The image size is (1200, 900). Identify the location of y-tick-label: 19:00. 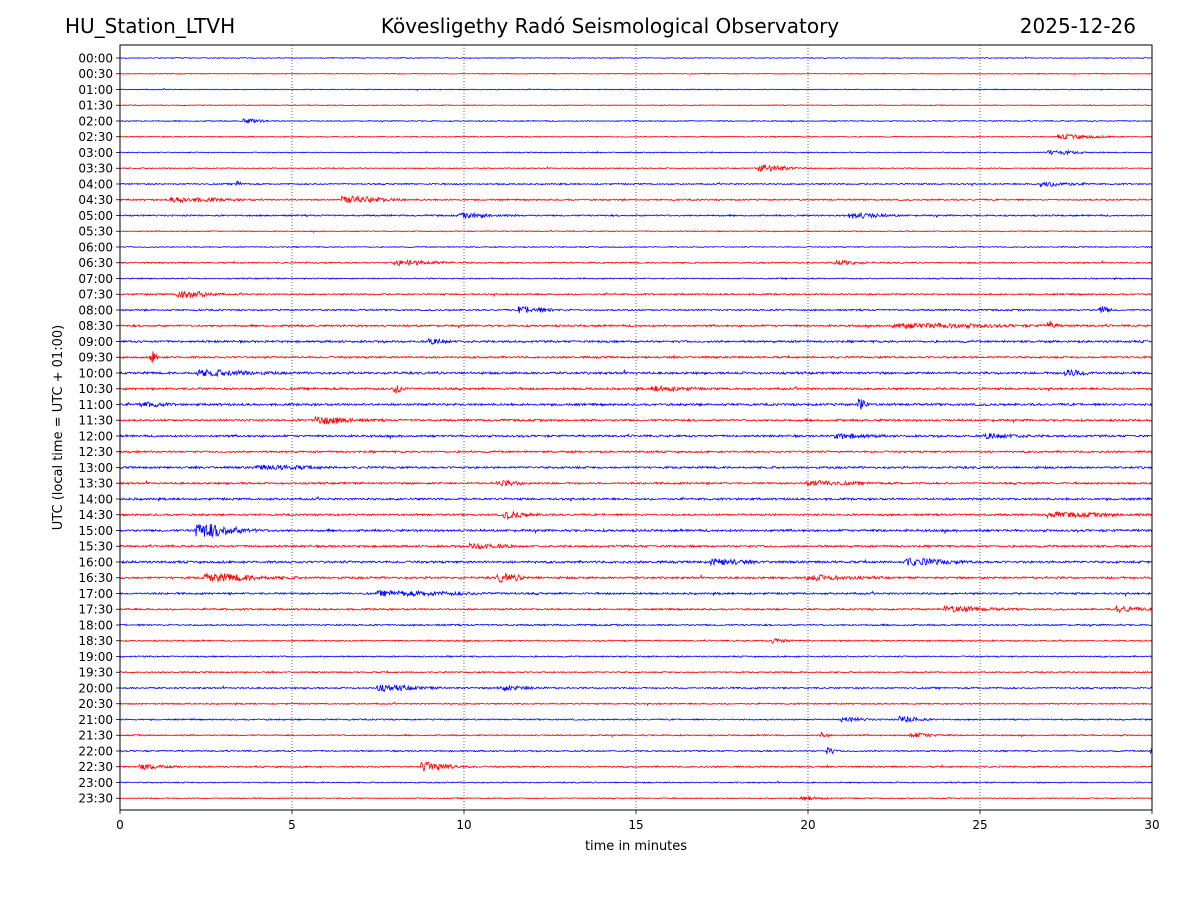
(95, 657).